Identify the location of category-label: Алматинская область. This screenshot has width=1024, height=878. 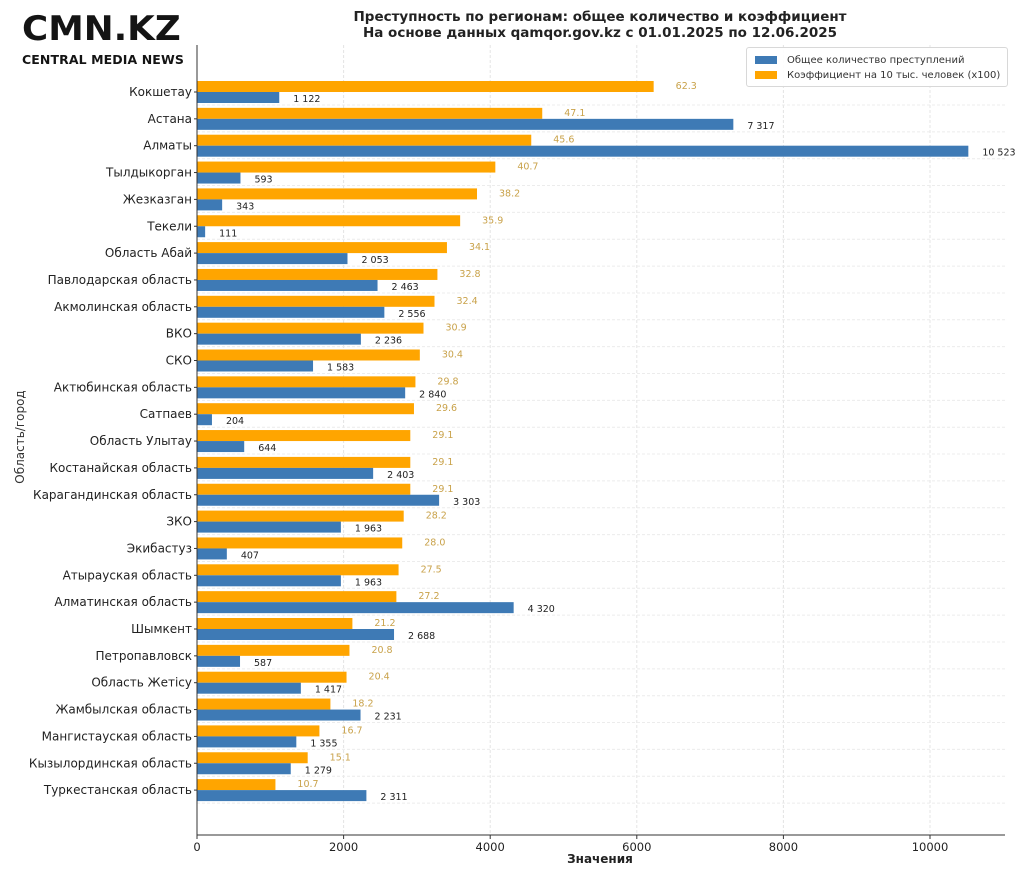
(123, 602).